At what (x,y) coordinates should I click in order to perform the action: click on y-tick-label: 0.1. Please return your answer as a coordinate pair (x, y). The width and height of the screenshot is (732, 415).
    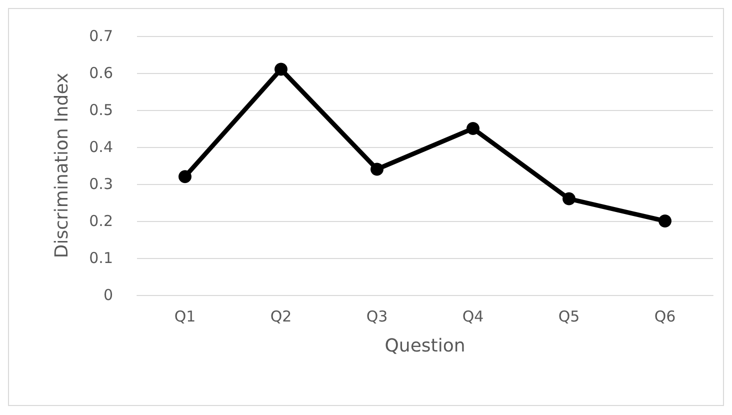
    Looking at the image, I should click on (101, 258).